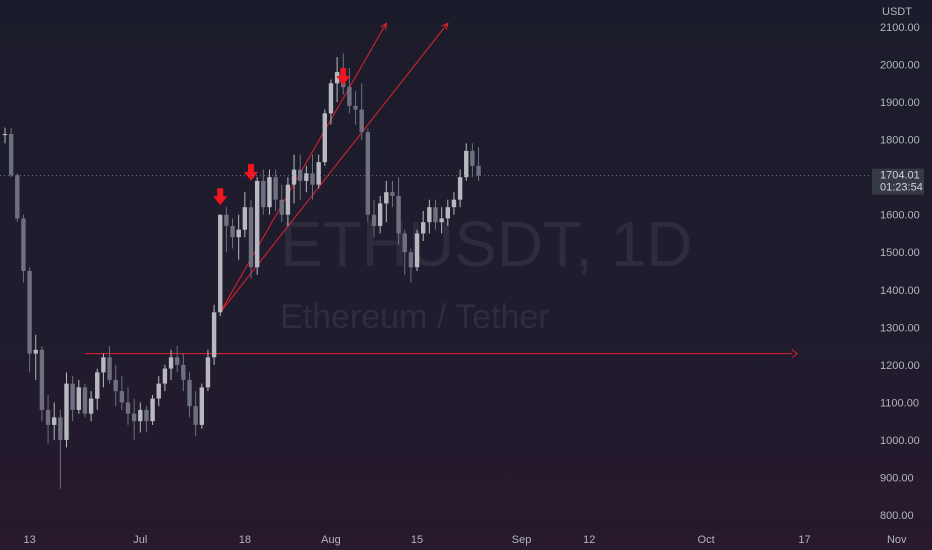 The height and width of the screenshot is (550, 932). I want to click on price-tick-label: 1800.00, so click(900, 141).